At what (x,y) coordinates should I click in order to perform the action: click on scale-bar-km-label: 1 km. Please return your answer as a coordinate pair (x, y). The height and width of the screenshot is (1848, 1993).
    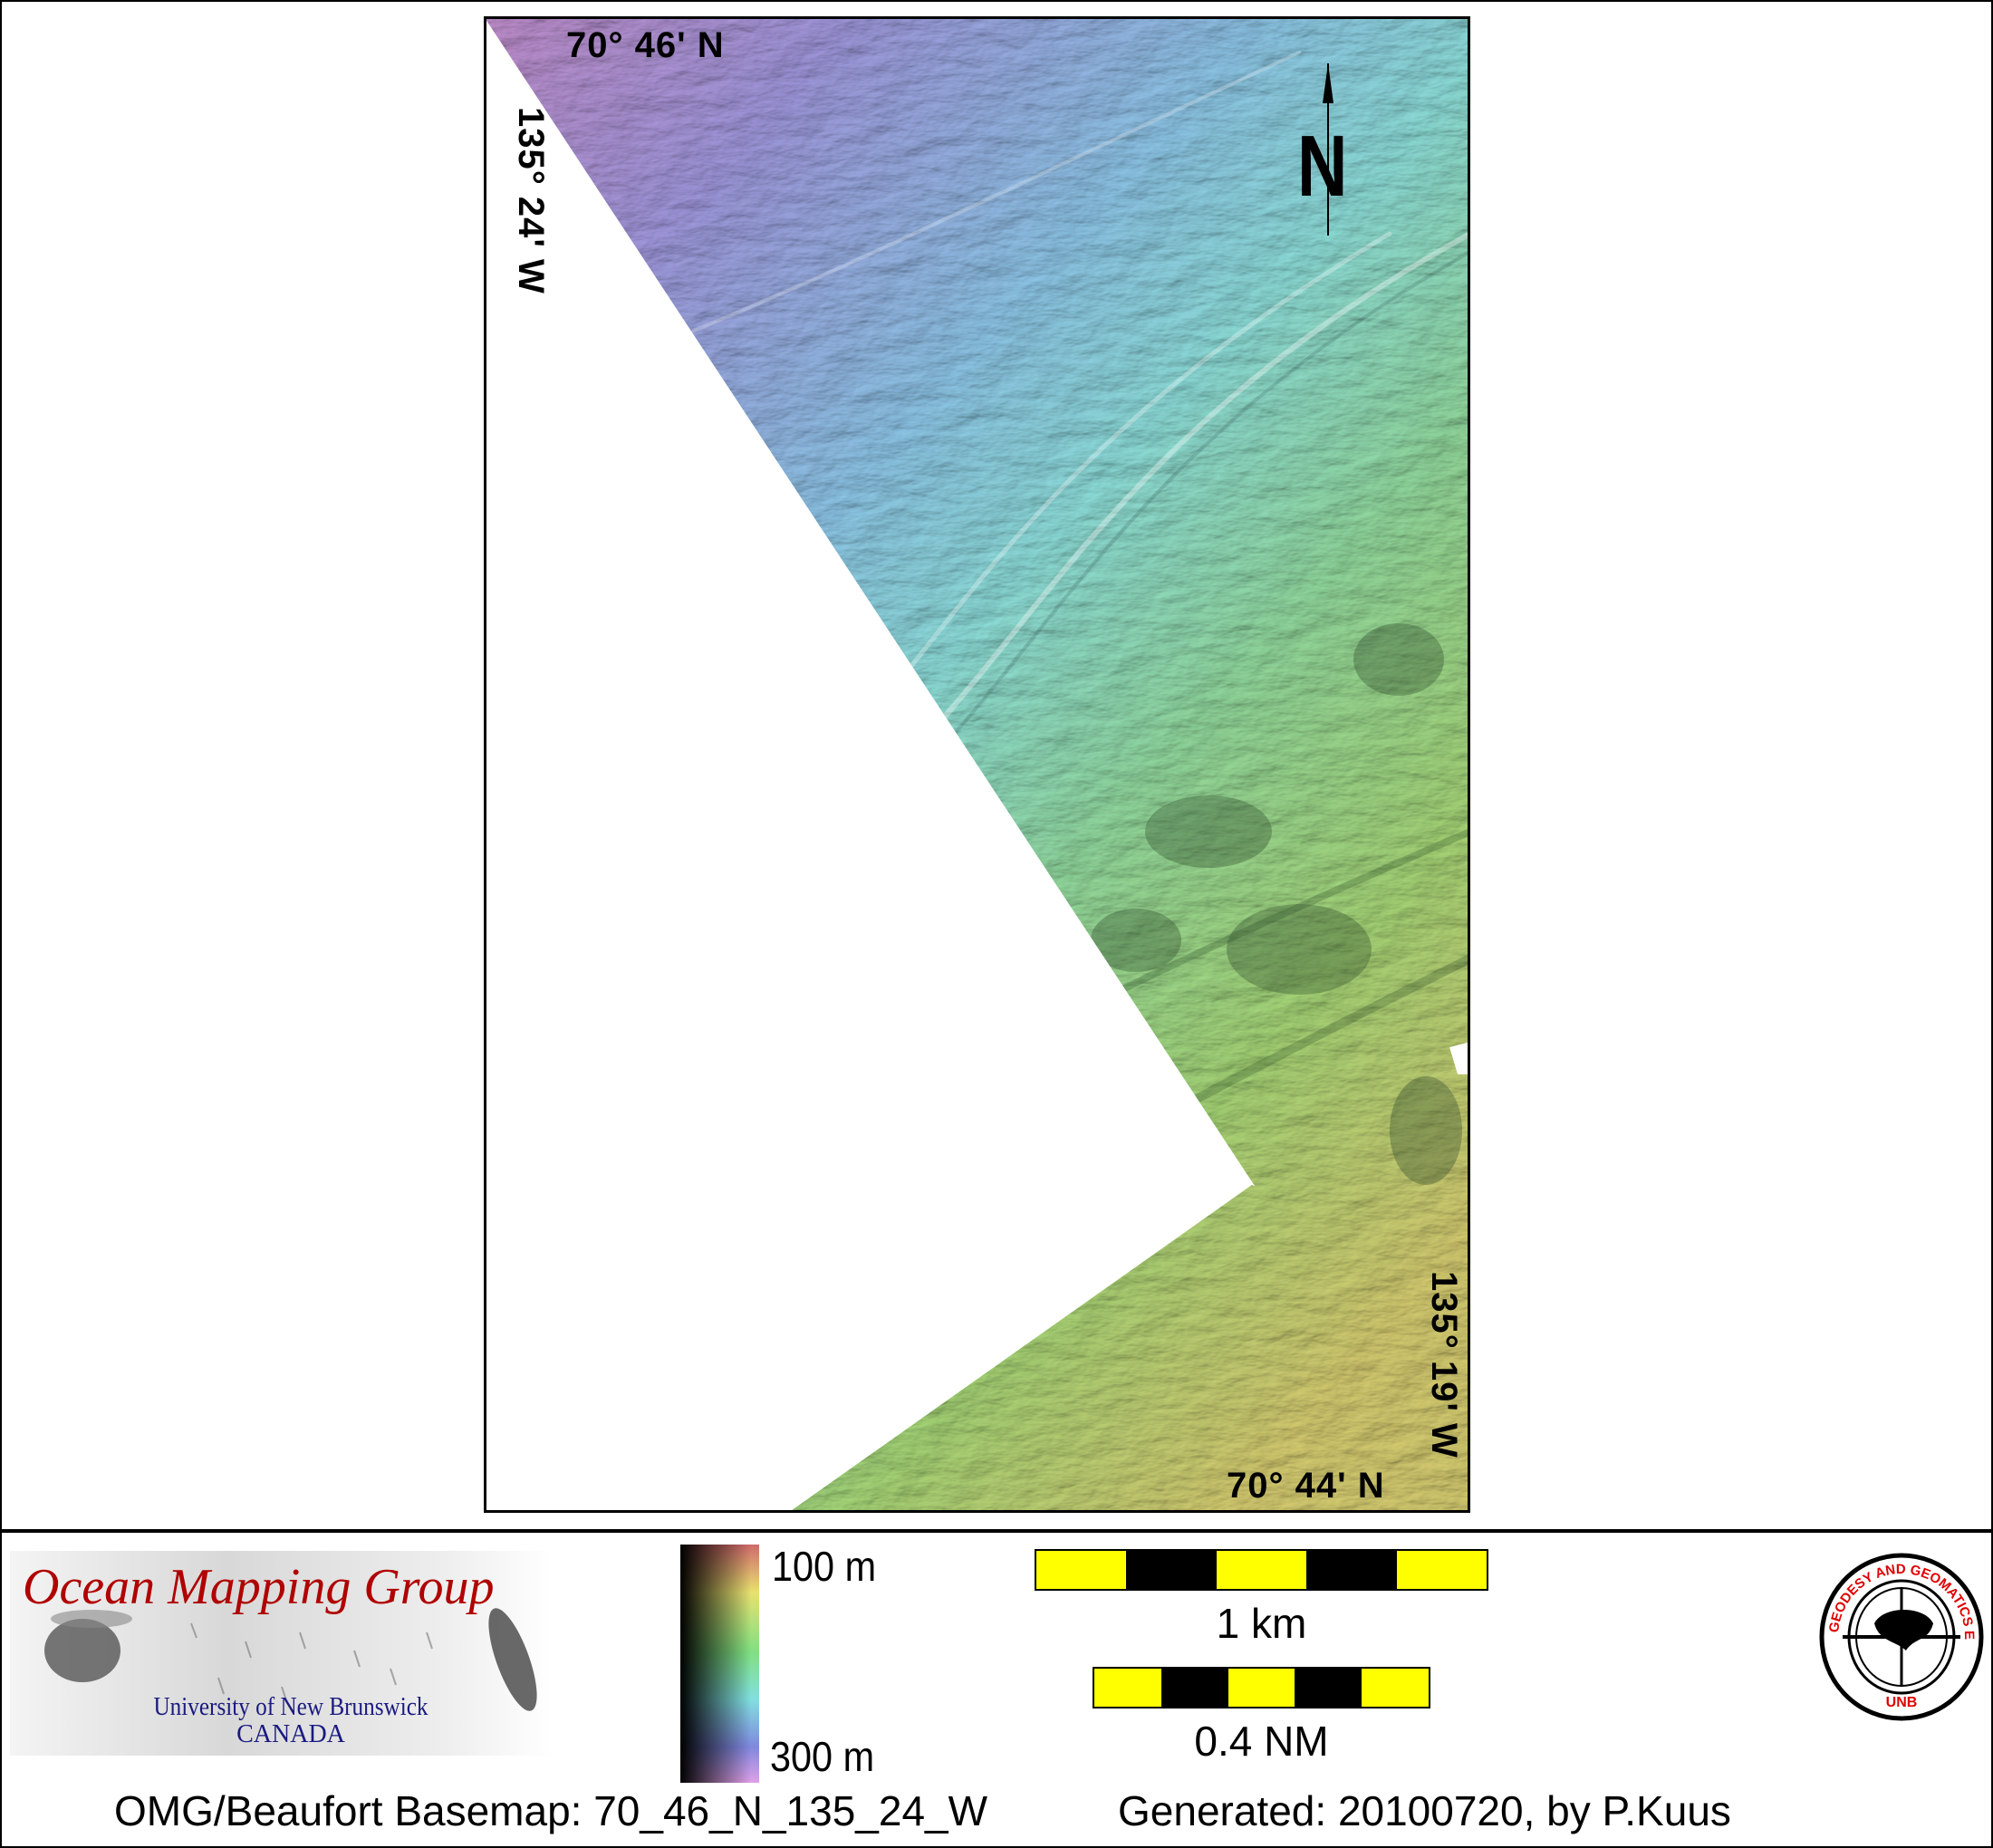
    Looking at the image, I should click on (1261, 1623).